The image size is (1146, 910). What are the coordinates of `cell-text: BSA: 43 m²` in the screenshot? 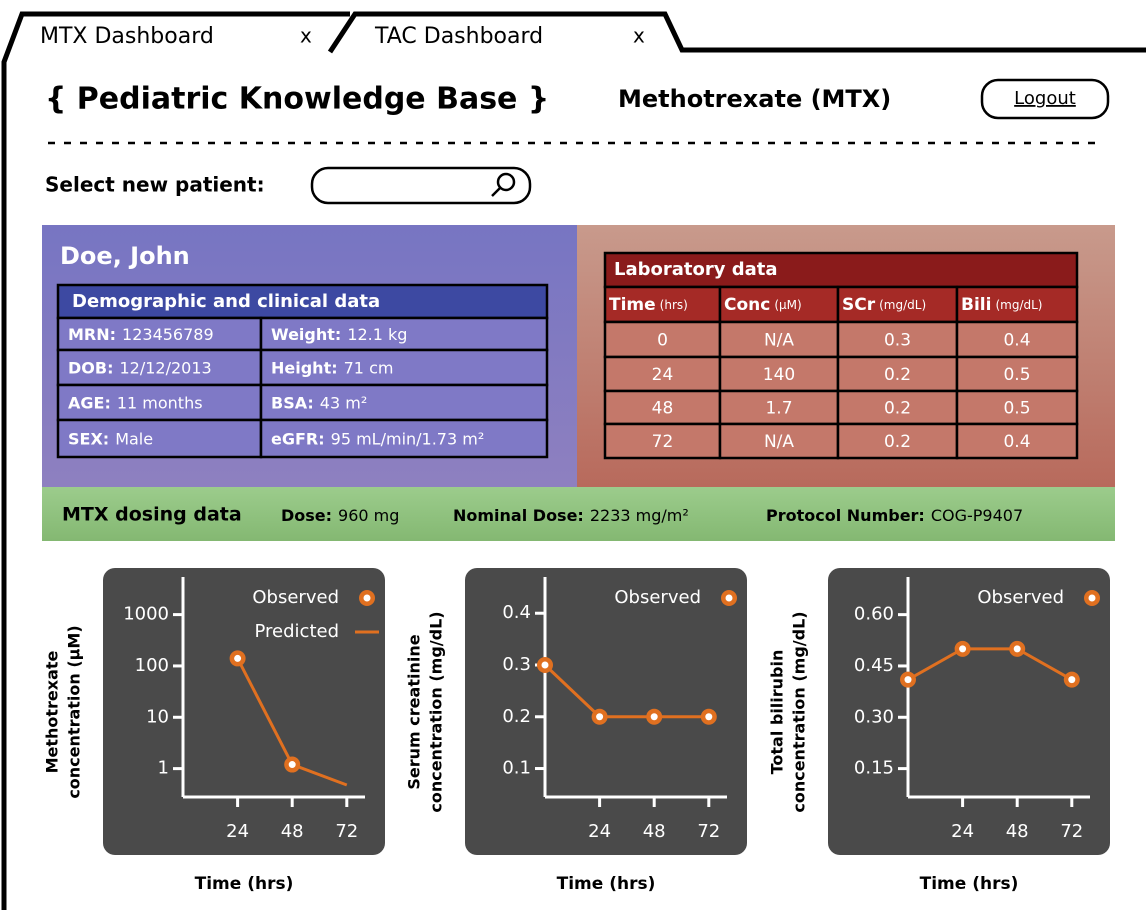 It's located at (319, 402).